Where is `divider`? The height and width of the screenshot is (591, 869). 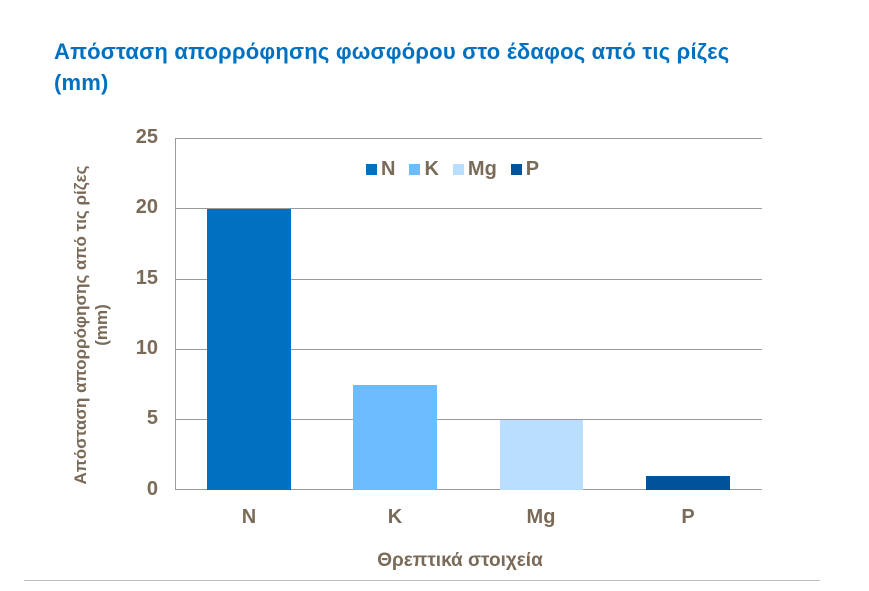 divider is located at coordinates (422, 580).